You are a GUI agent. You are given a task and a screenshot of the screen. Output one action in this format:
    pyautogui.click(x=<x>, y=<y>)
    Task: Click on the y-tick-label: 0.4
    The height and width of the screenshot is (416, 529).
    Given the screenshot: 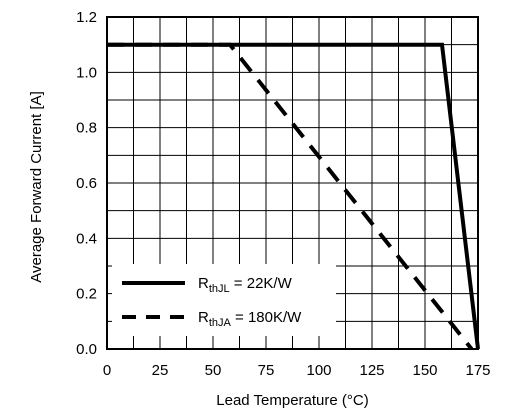 What is the action you would take?
    pyautogui.click(x=86, y=238)
    